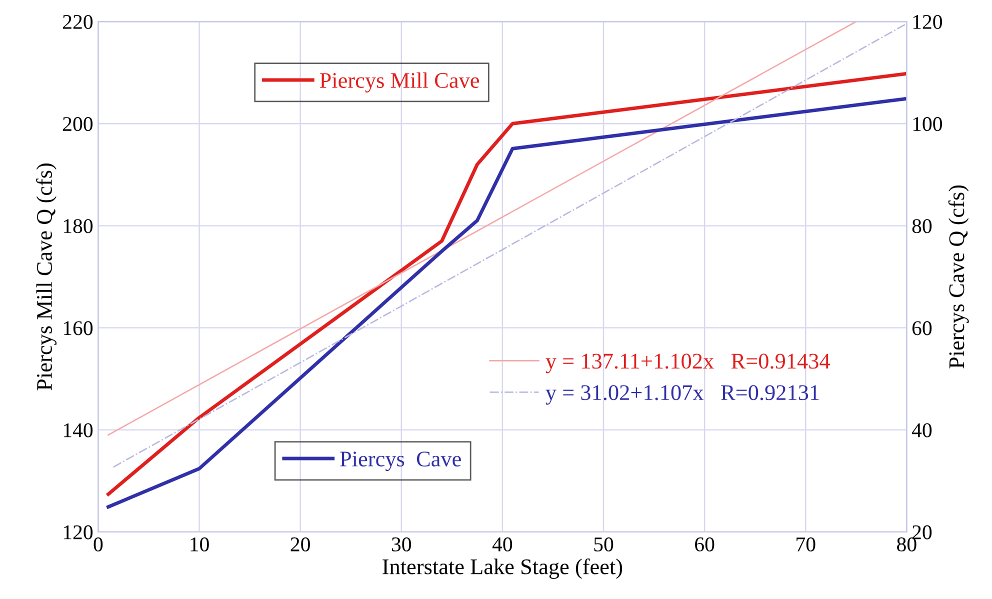  I want to click on x-tick-label: 40, so click(502, 544).